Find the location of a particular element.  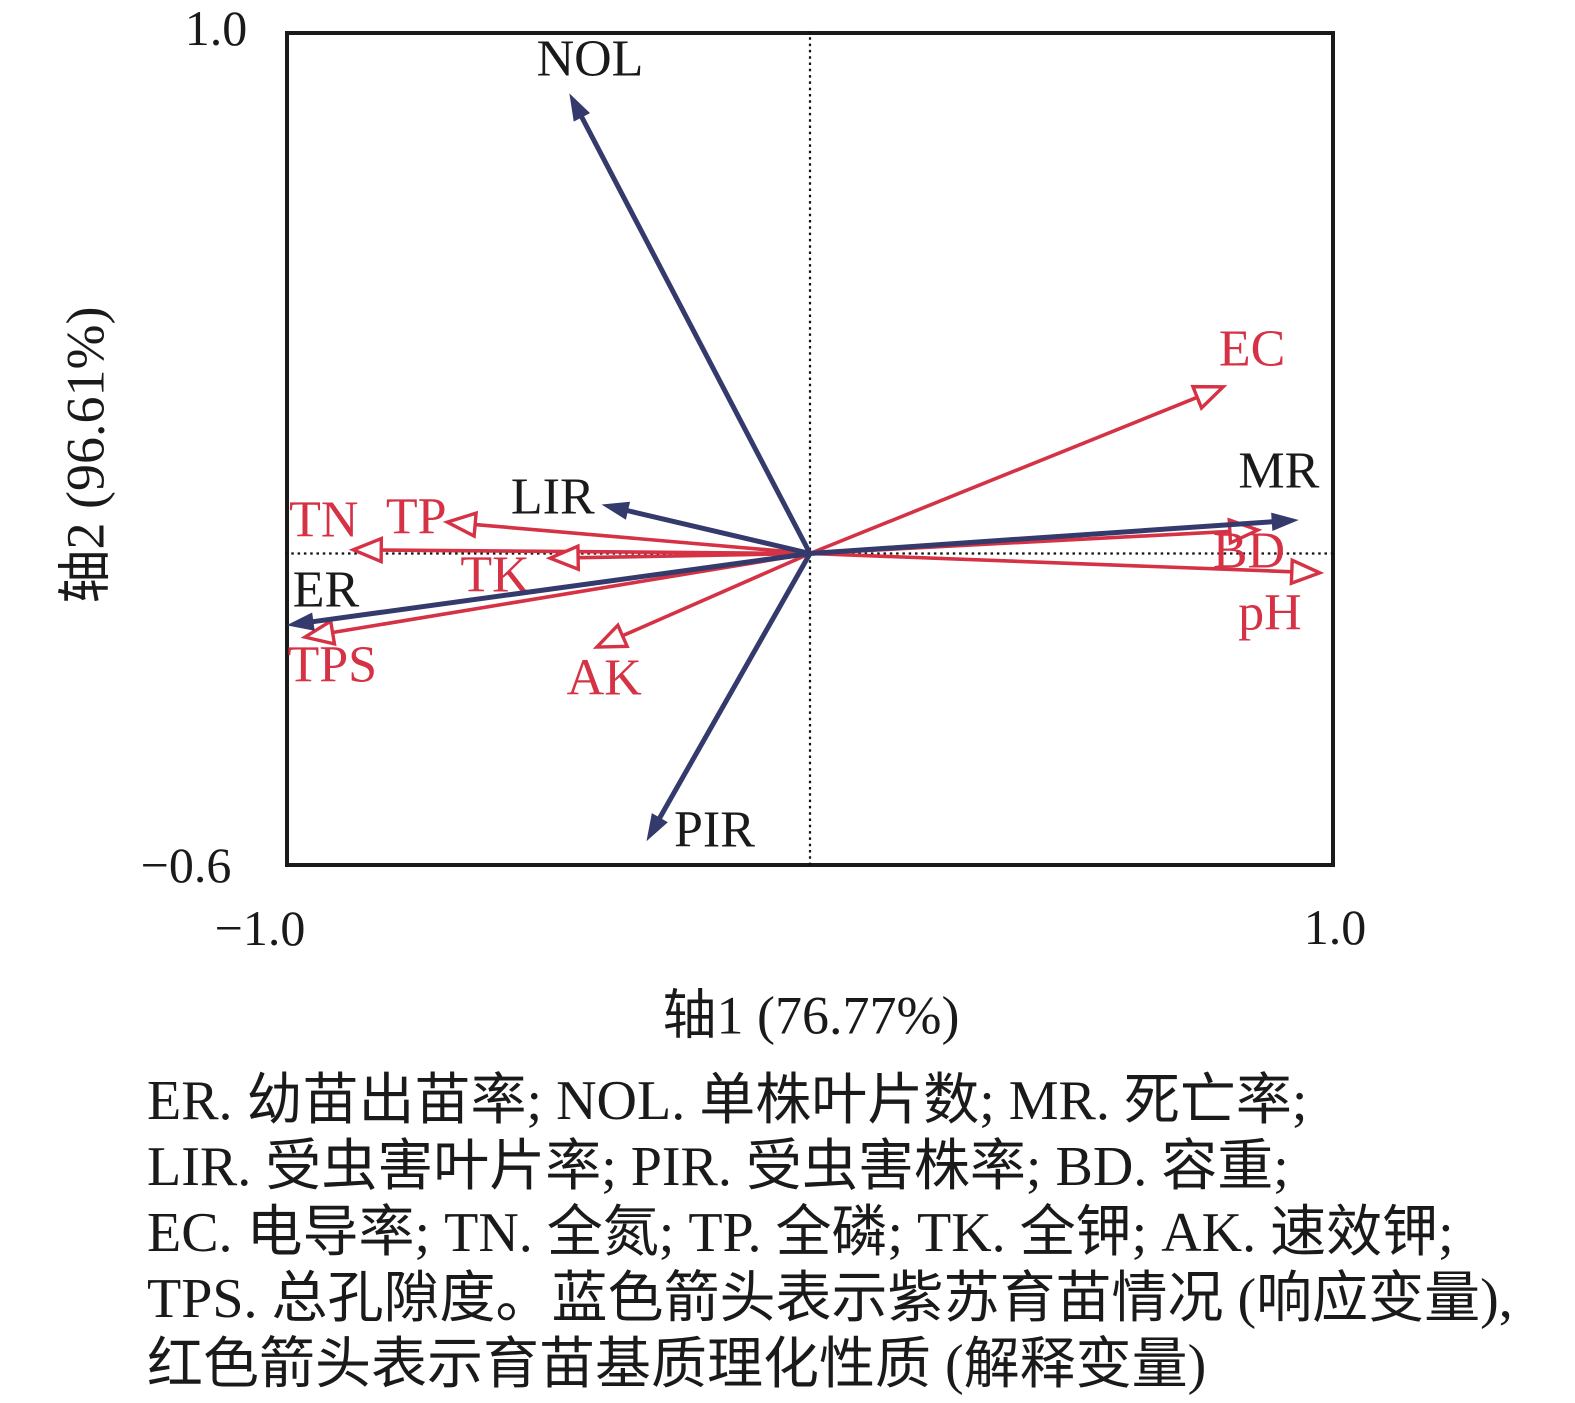

arrow-shaft-EC is located at coordinates (1003, 475).